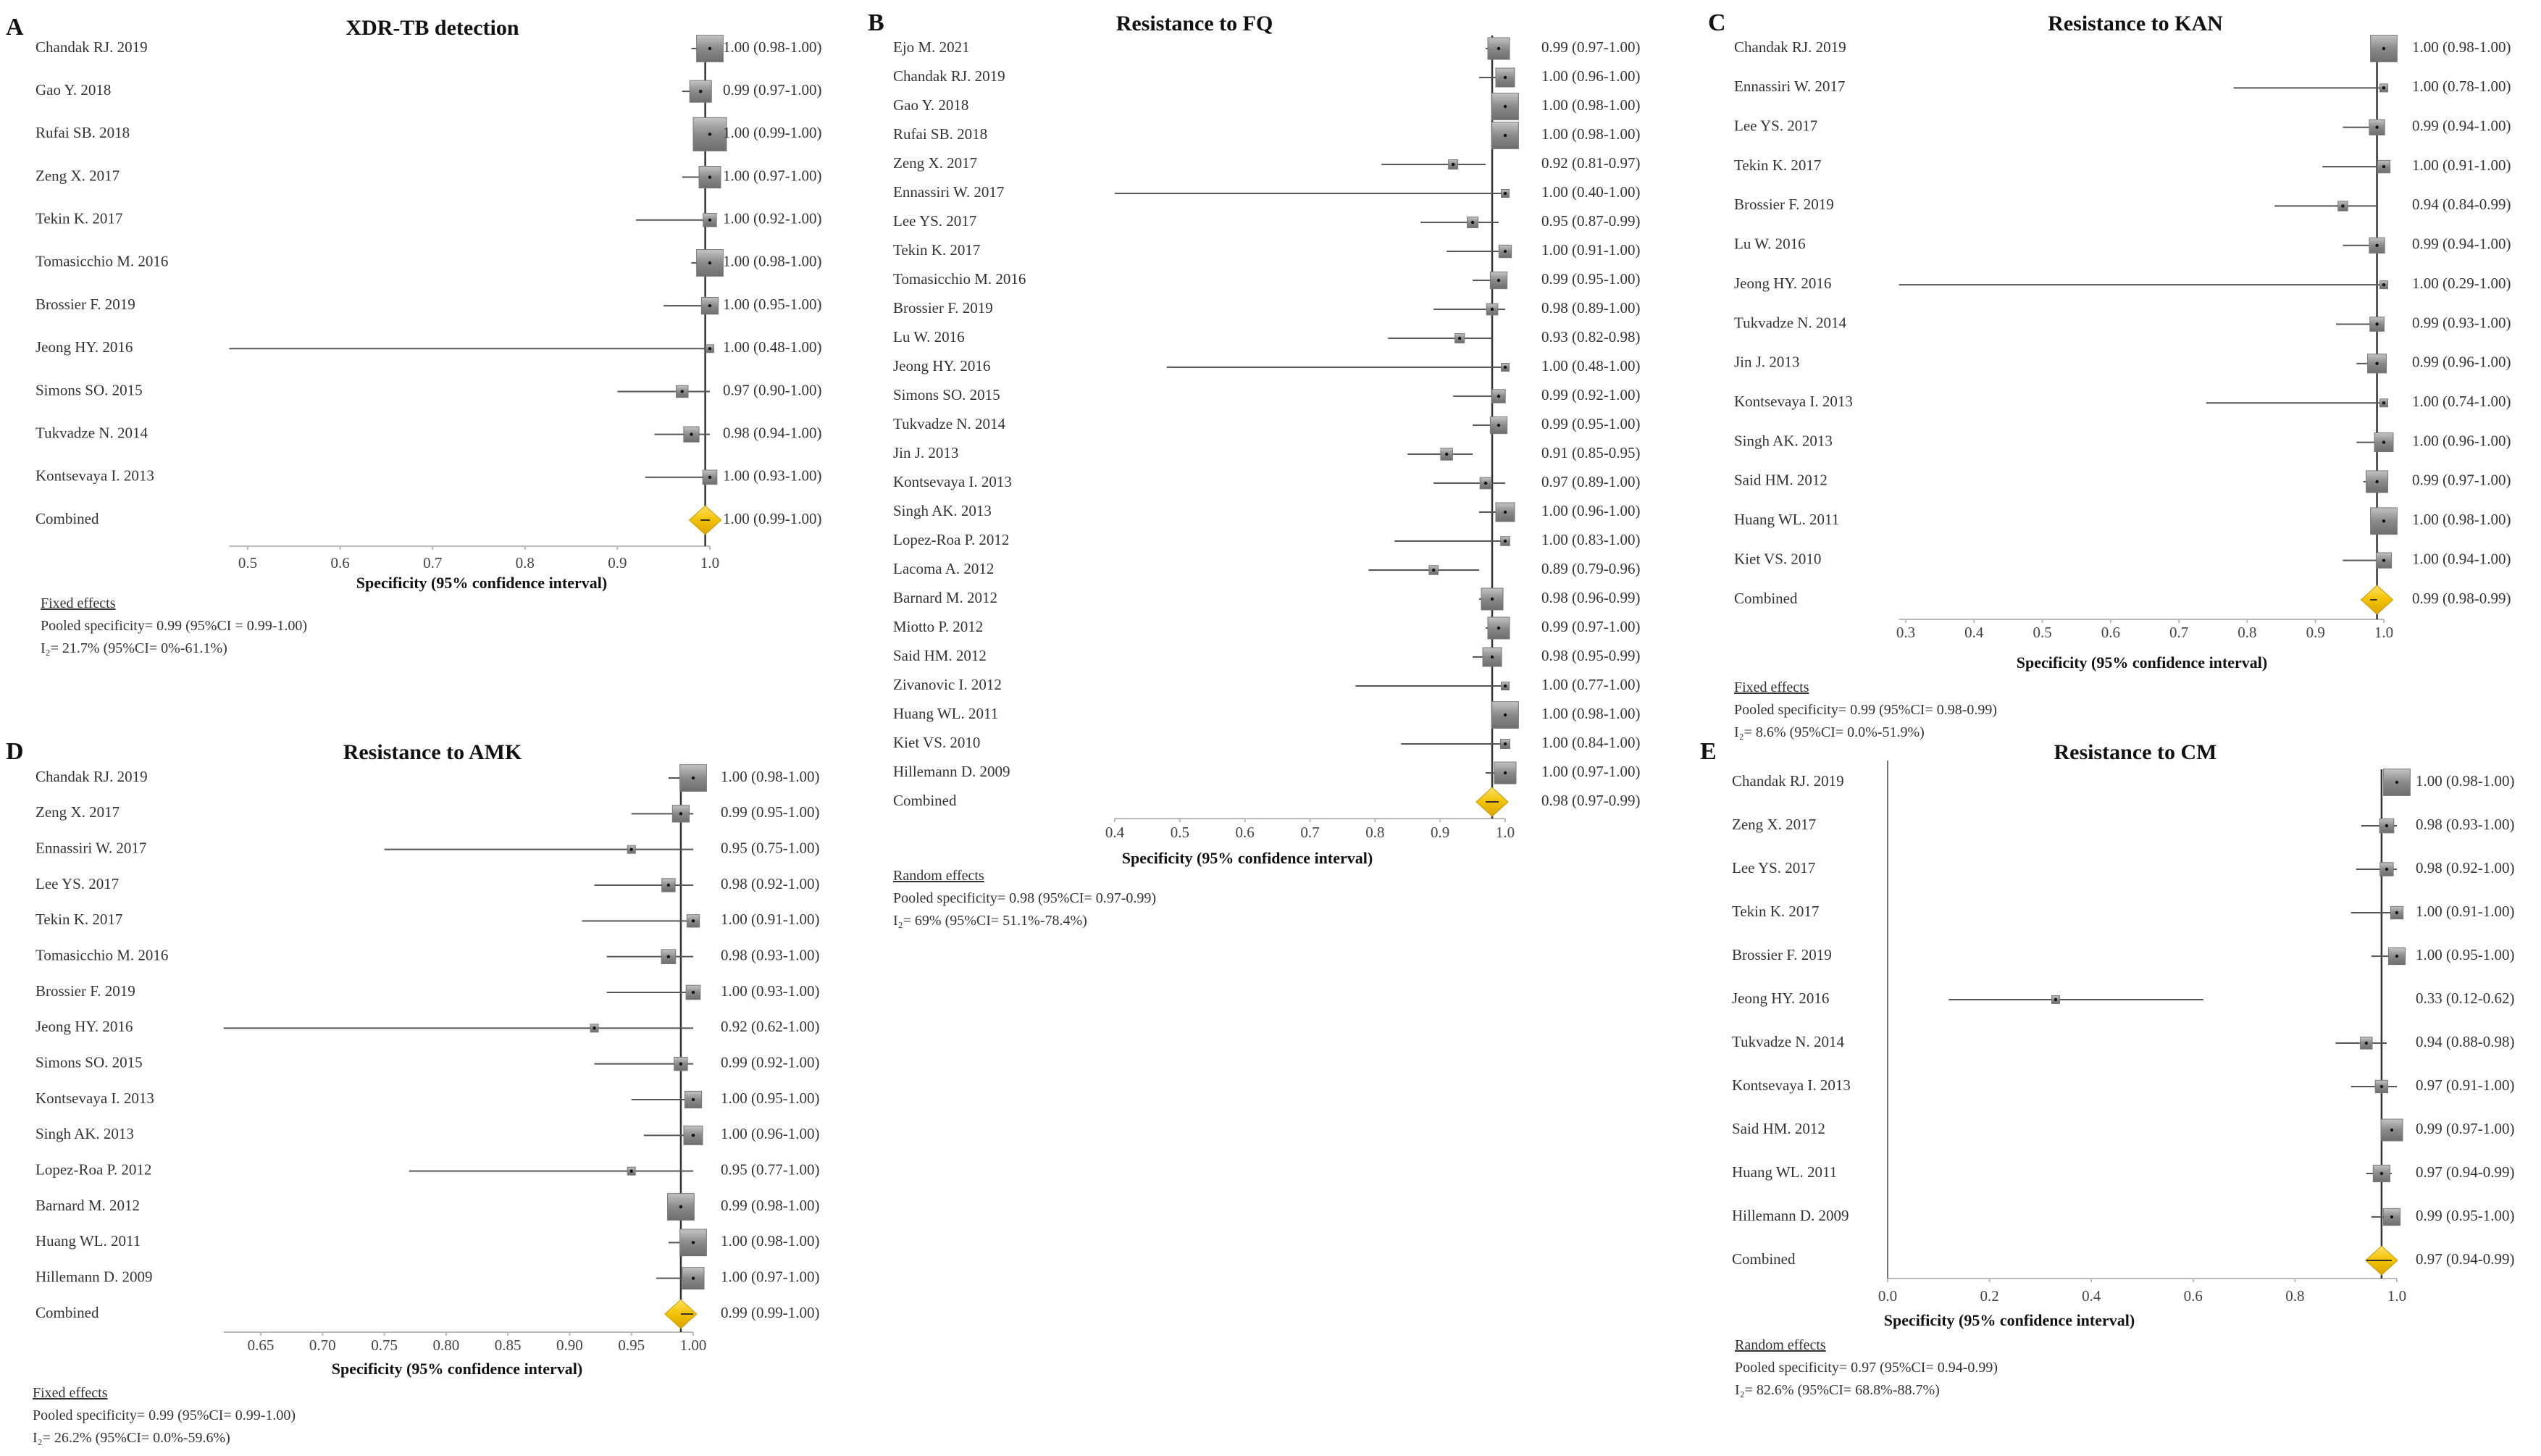 This screenshot has width=2541, height=1456. What do you see at coordinates (1266, 192) in the screenshot?
I see `study-row: Ennassiri W. 2017 1.00 (0.40-1.00)` at bounding box center [1266, 192].